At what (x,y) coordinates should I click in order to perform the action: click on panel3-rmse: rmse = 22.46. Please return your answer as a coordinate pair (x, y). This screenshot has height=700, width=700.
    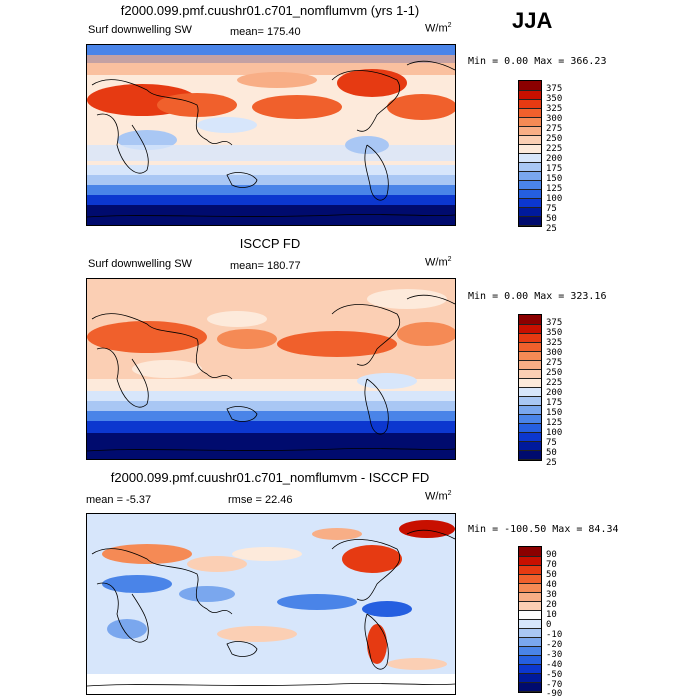
    Looking at the image, I should click on (260, 500).